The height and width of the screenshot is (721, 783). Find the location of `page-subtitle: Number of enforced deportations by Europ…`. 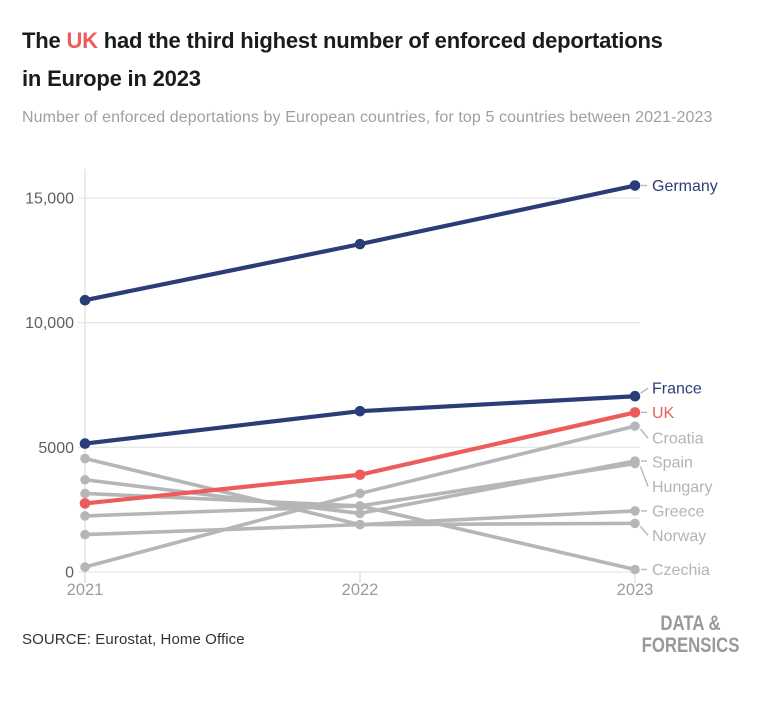

page-subtitle: Number of enforced deportations by Europ… is located at coordinates (367, 117).